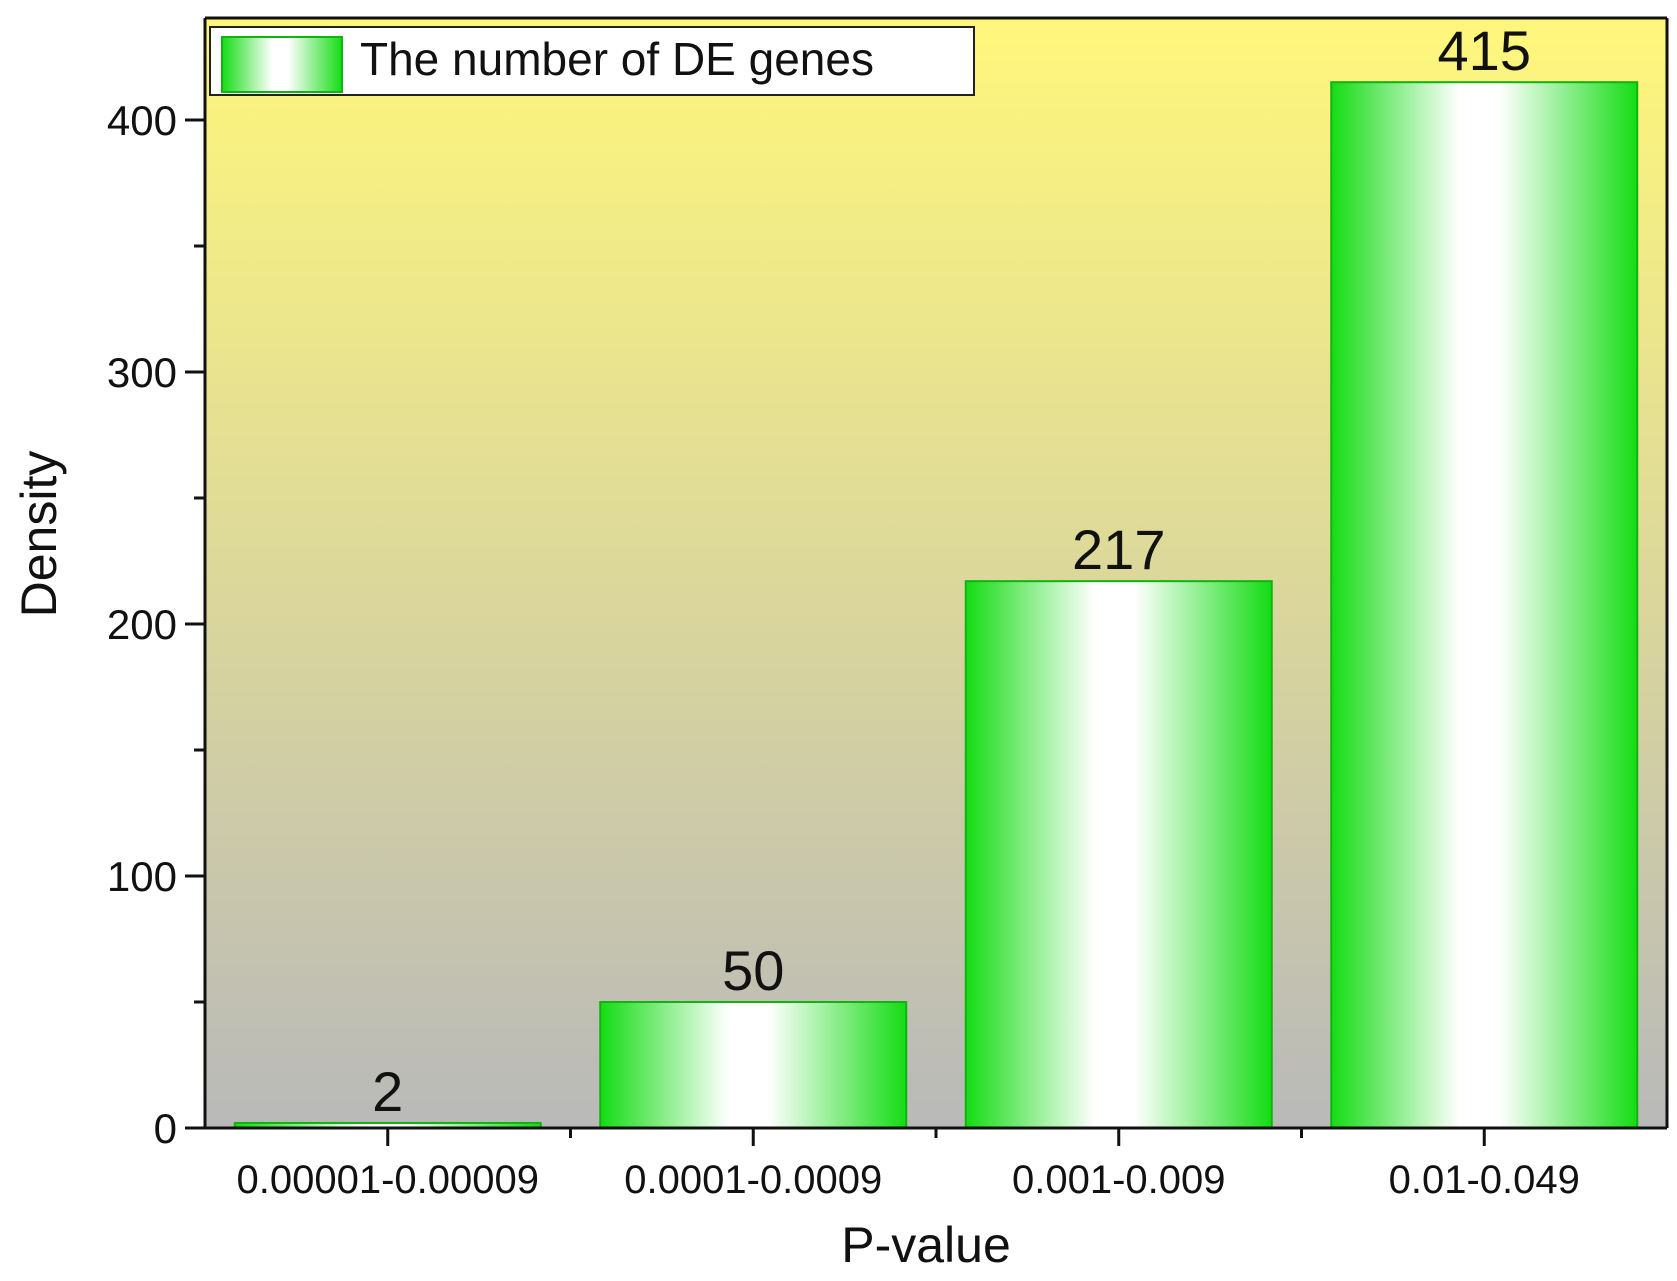  Describe the element at coordinates (1119, 1180) in the screenshot. I see `x-tick-label-3: 0.001-0.009` at that location.